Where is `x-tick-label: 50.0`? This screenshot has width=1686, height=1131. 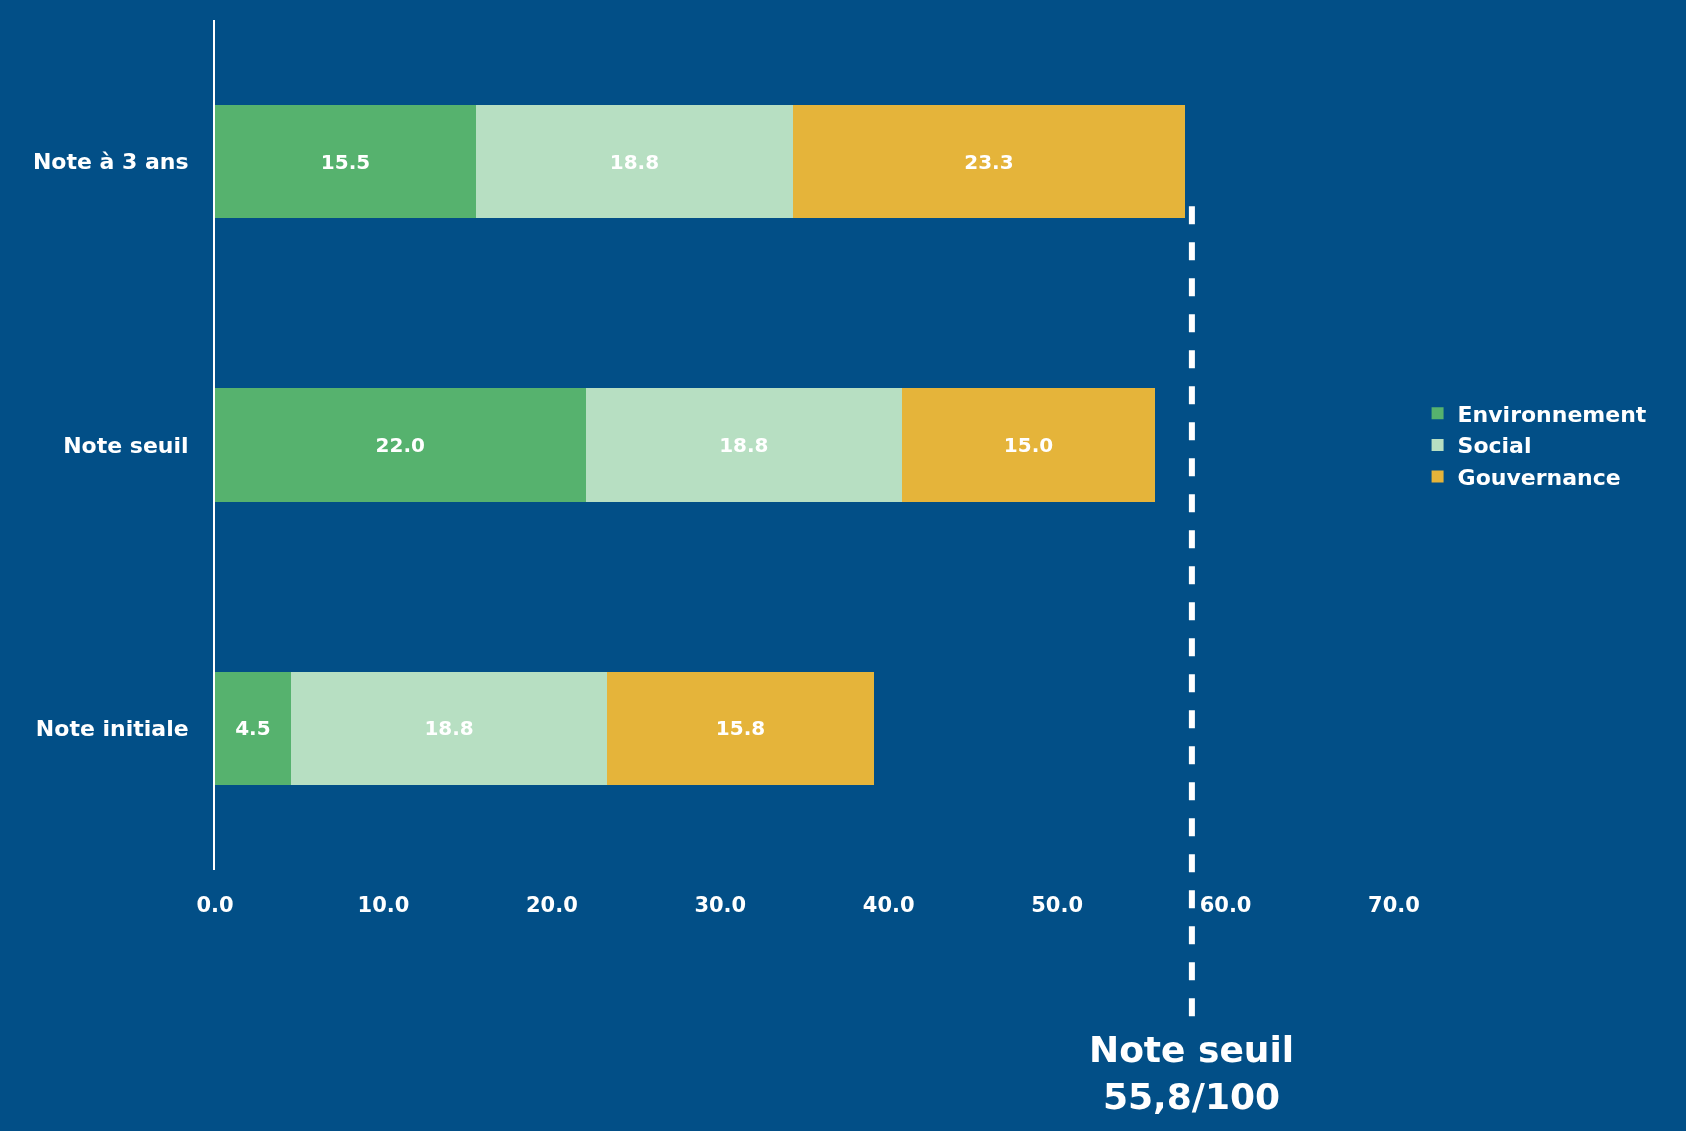 x-tick-label: 50.0 is located at coordinates (1057, 905).